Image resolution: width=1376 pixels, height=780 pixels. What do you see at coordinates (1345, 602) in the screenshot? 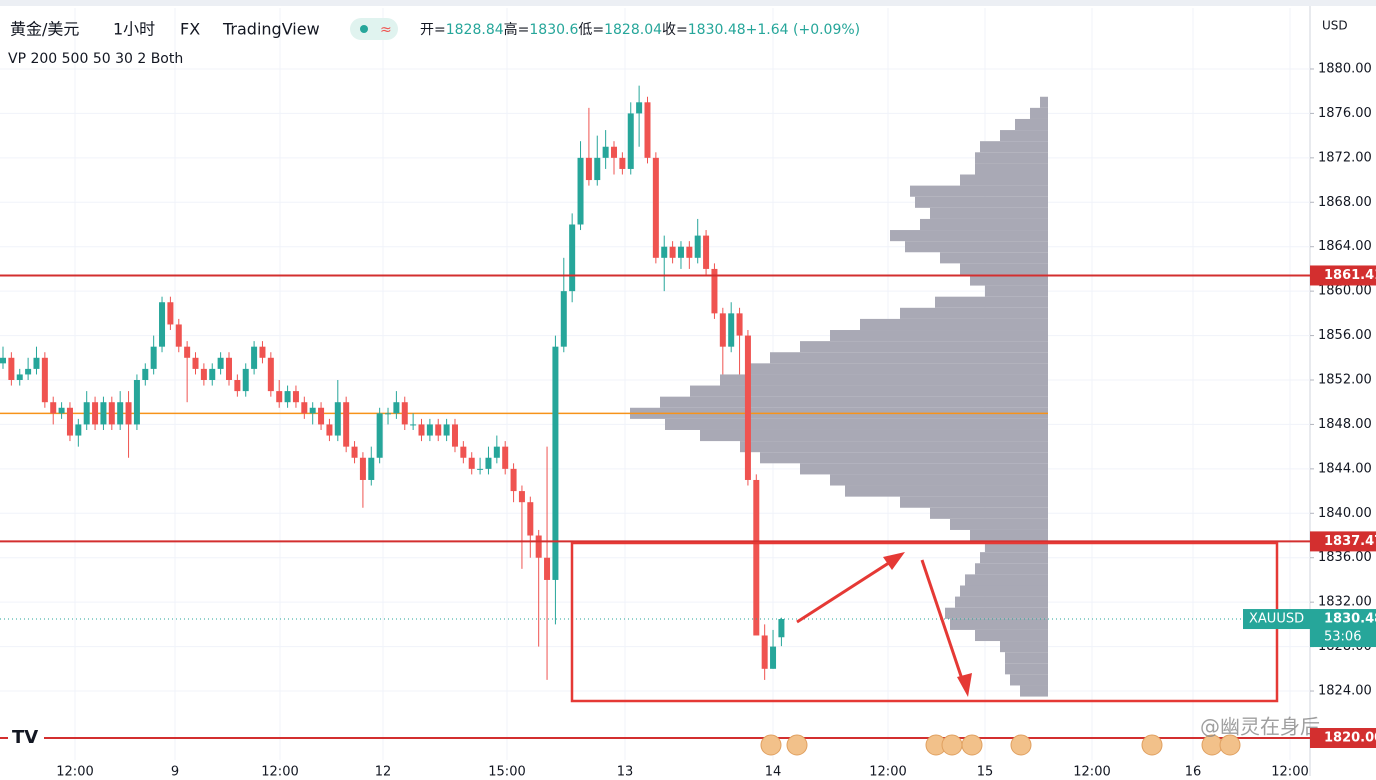
I see `y-tick-label: 1832.00` at bounding box center [1345, 602].